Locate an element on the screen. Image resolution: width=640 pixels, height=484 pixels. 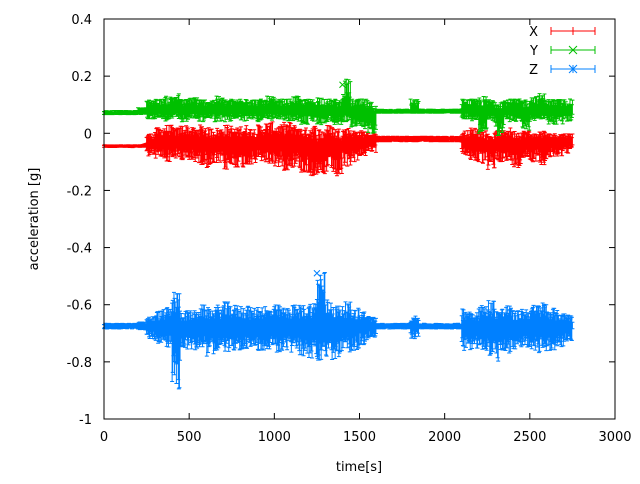
legend-key-Y is located at coordinates (573, 50).